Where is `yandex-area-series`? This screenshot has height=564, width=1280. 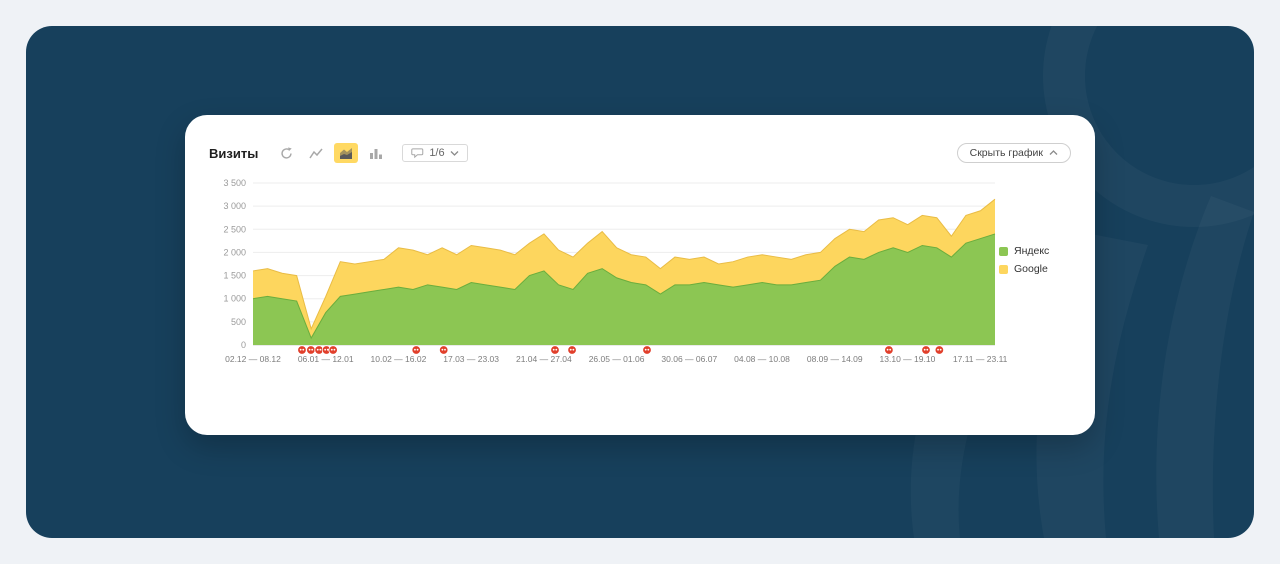 yandex-area-series is located at coordinates (624, 289).